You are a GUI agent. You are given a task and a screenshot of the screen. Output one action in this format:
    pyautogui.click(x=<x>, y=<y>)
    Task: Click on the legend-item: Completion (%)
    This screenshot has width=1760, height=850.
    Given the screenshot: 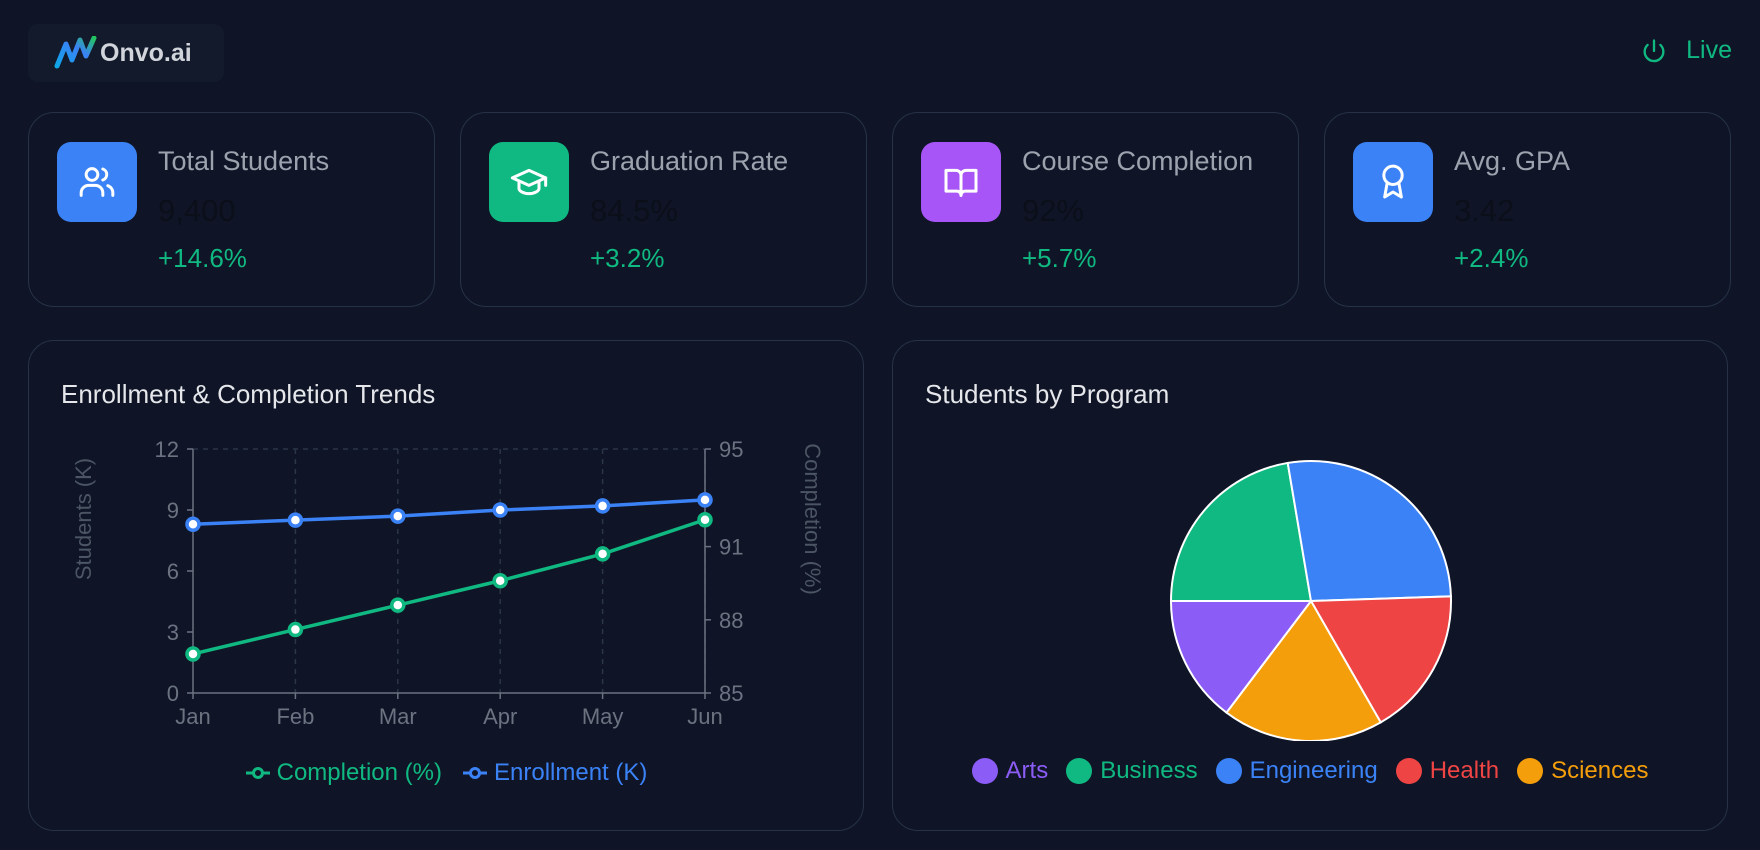 What is the action you would take?
    pyautogui.click(x=343, y=773)
    